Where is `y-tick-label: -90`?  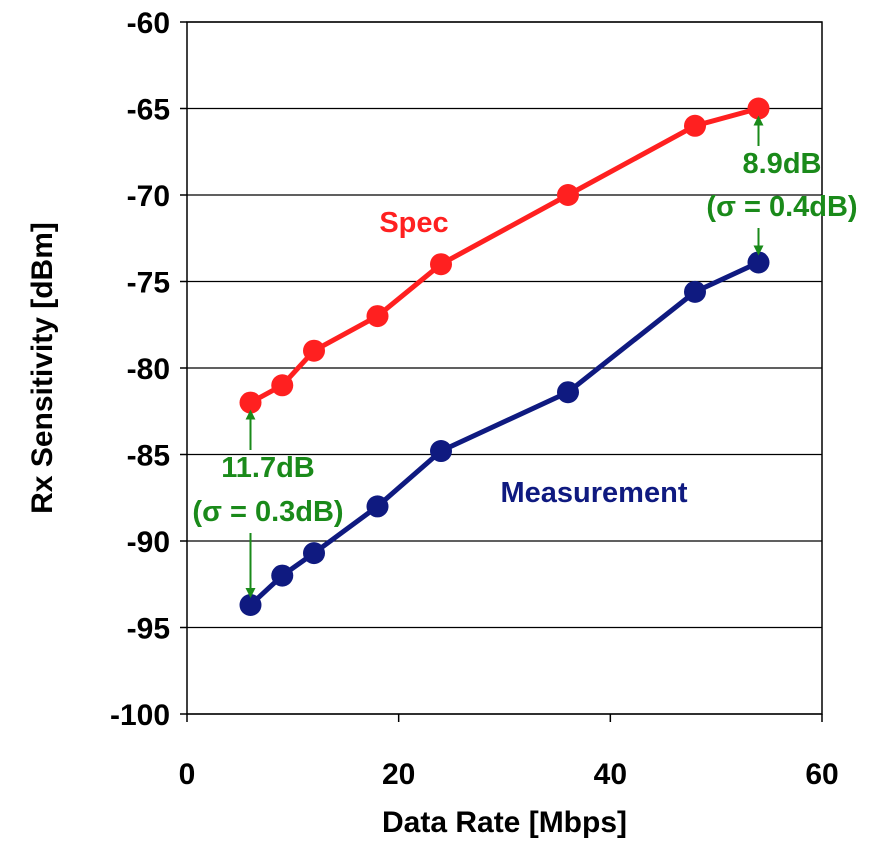
y-tick-label: -90 is located at coordinates (148, 542).